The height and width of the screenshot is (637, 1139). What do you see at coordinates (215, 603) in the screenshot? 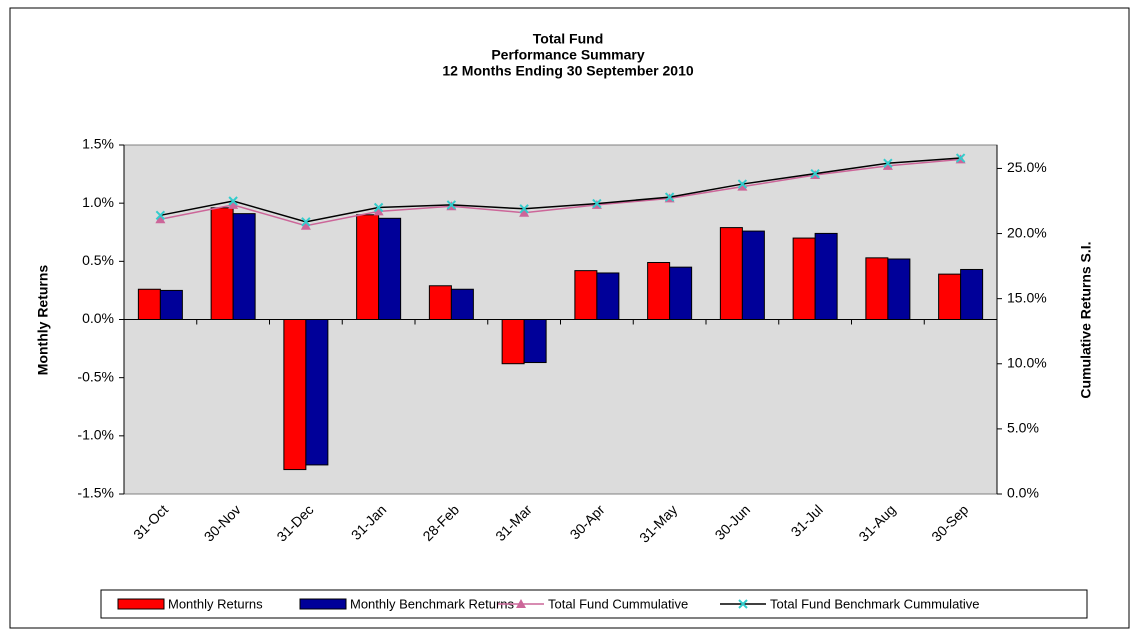
I see `legend-label: Monthly Returns` at bounding box center [215, 603].